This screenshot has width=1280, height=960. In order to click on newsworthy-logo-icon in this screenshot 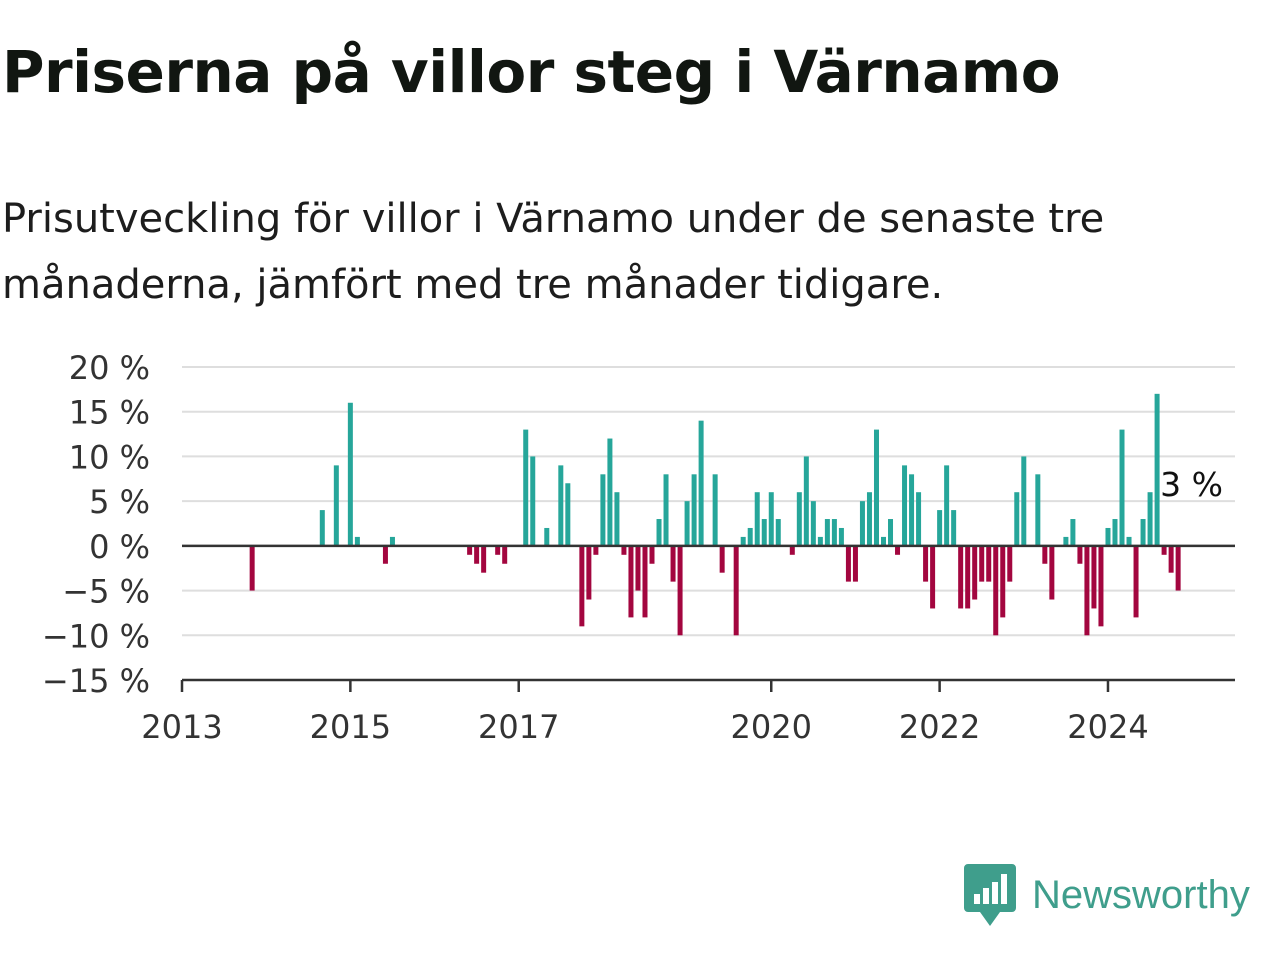, I will do `click(990, 895)`.